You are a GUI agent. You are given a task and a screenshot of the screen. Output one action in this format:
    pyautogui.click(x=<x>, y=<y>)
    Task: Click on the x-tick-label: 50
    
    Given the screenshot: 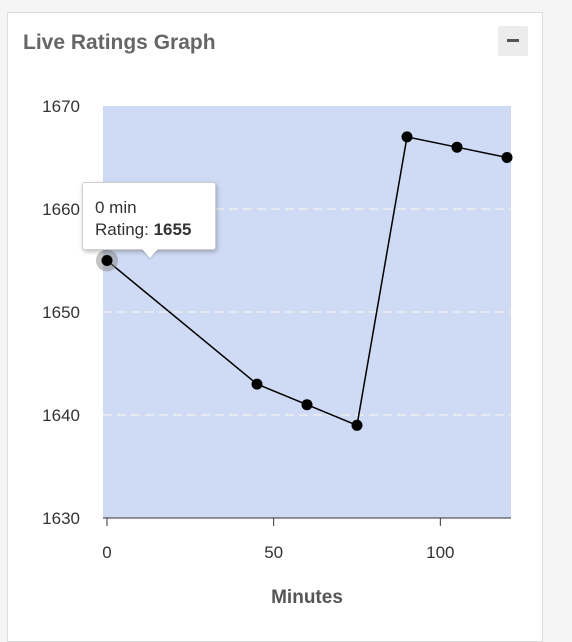 What is the action you would take?
    pyautogui.click(x=273, y=552)
    